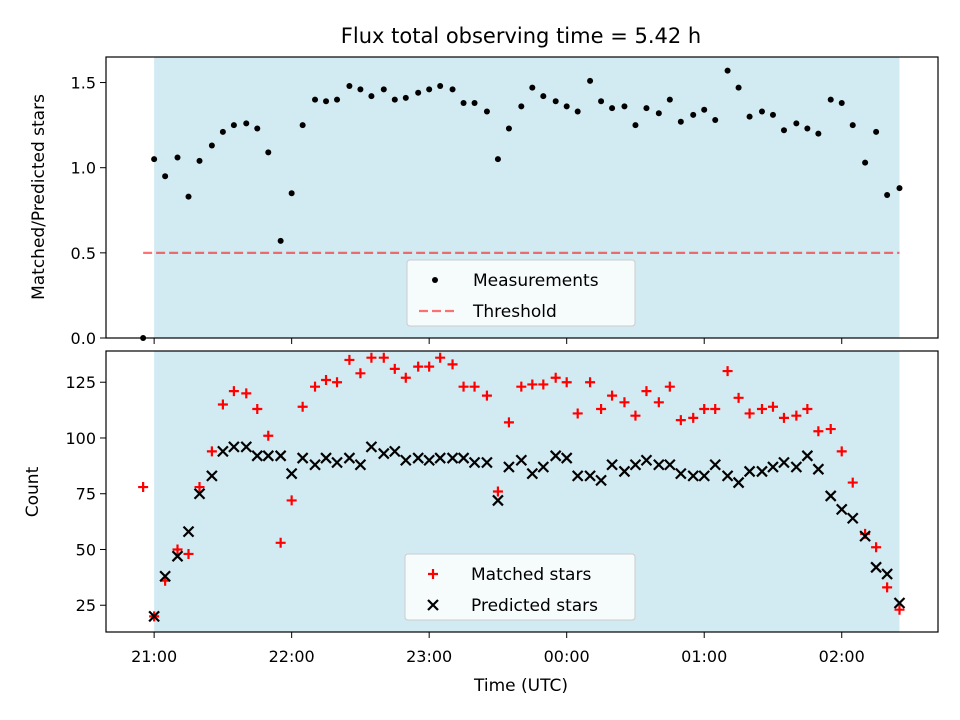 The width and height of the screenshot is (960, 720). Describe the element at coordinates (520, 587) in the screenshot. I see `legend-box` at that location.